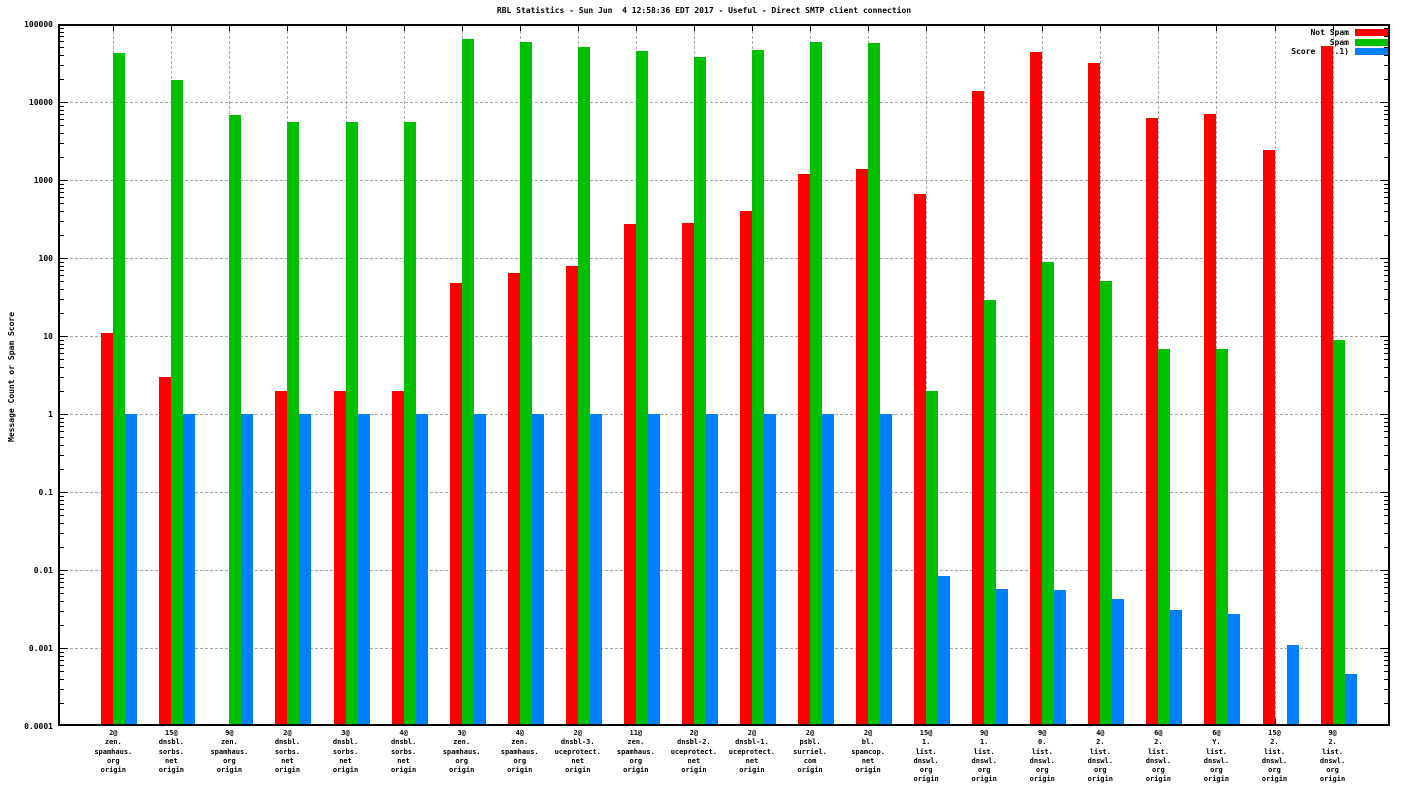  I want to click on x-category-label: 4@ zen. spamhaus. org origin, so click(520, 752).